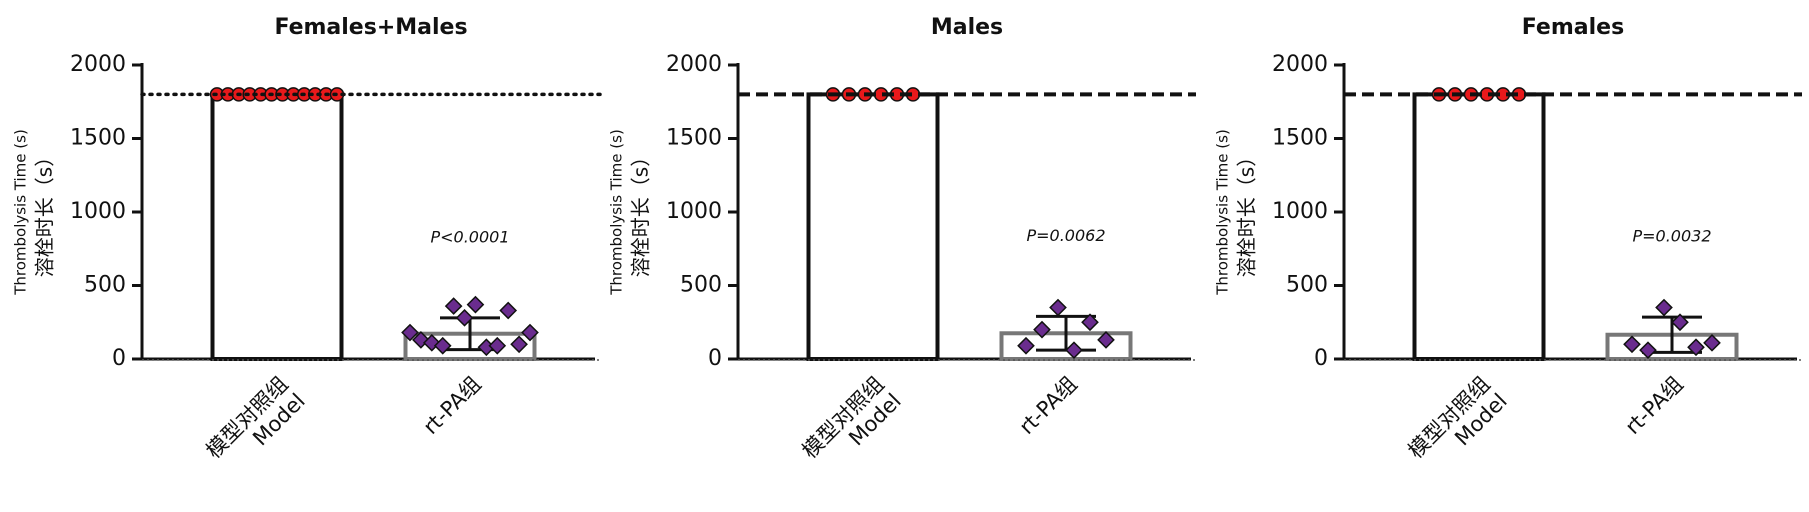  I want to click on chart-title: Females, so click(1573, 27).